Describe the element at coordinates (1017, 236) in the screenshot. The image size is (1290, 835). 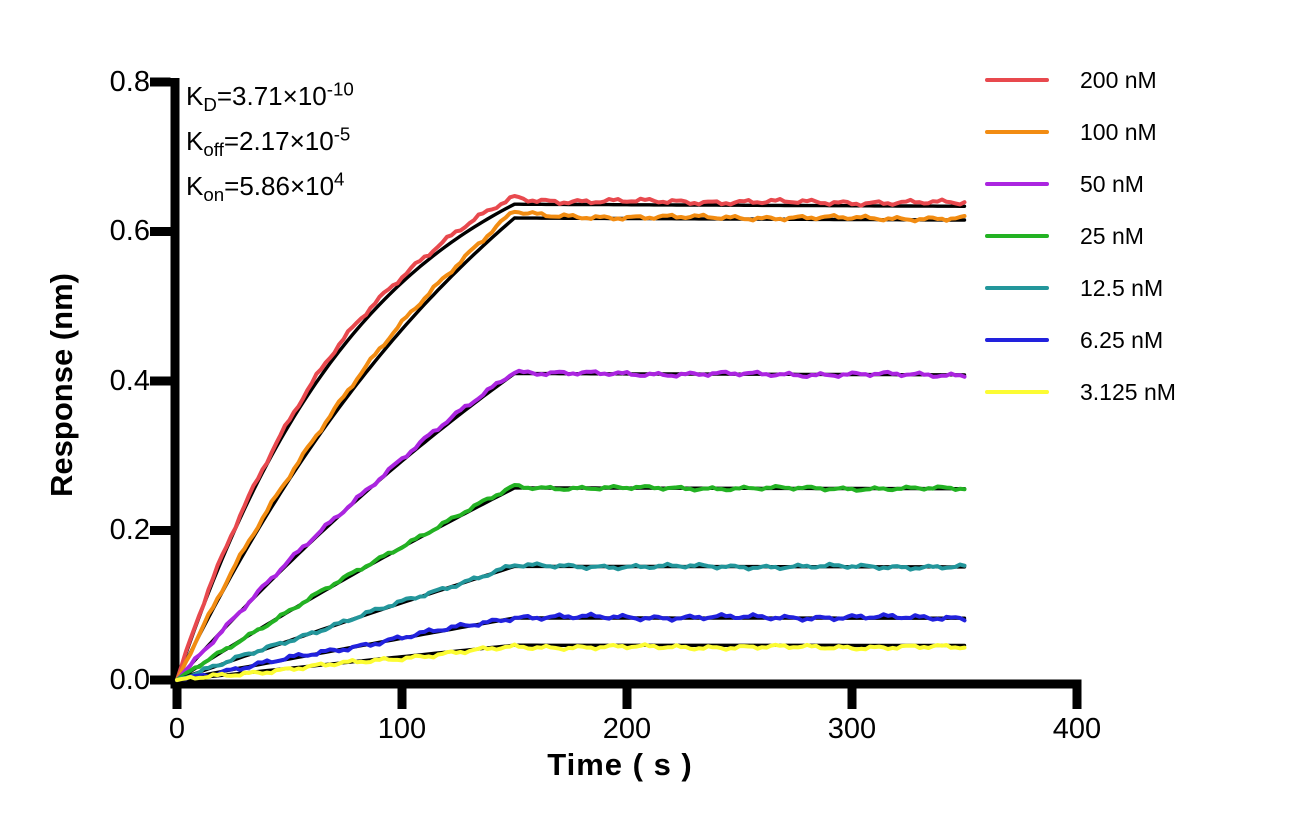
I see `legend-swatch-25nM` at that location.